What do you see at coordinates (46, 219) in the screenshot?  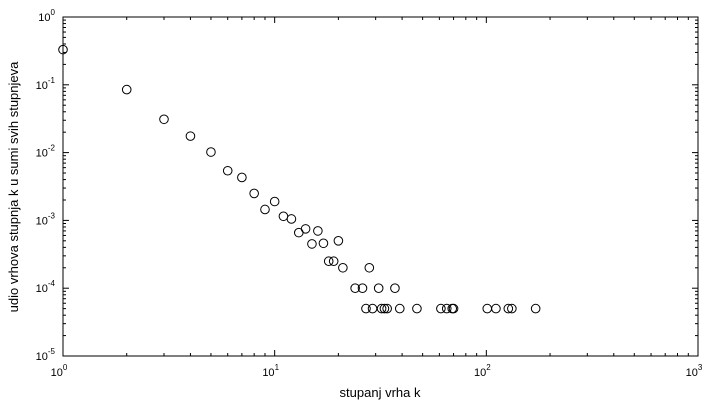 I see `y-tick-label: 10⁻³` at bounding box center [46, 219].